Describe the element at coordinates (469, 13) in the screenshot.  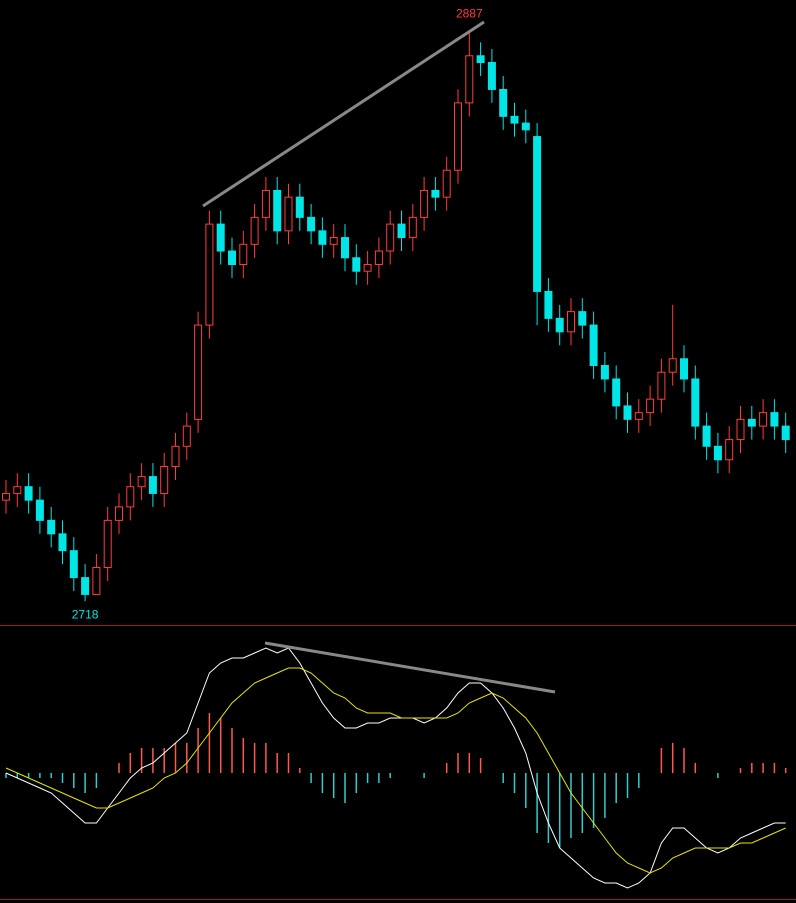
I see `high-label: 2887` at that location.